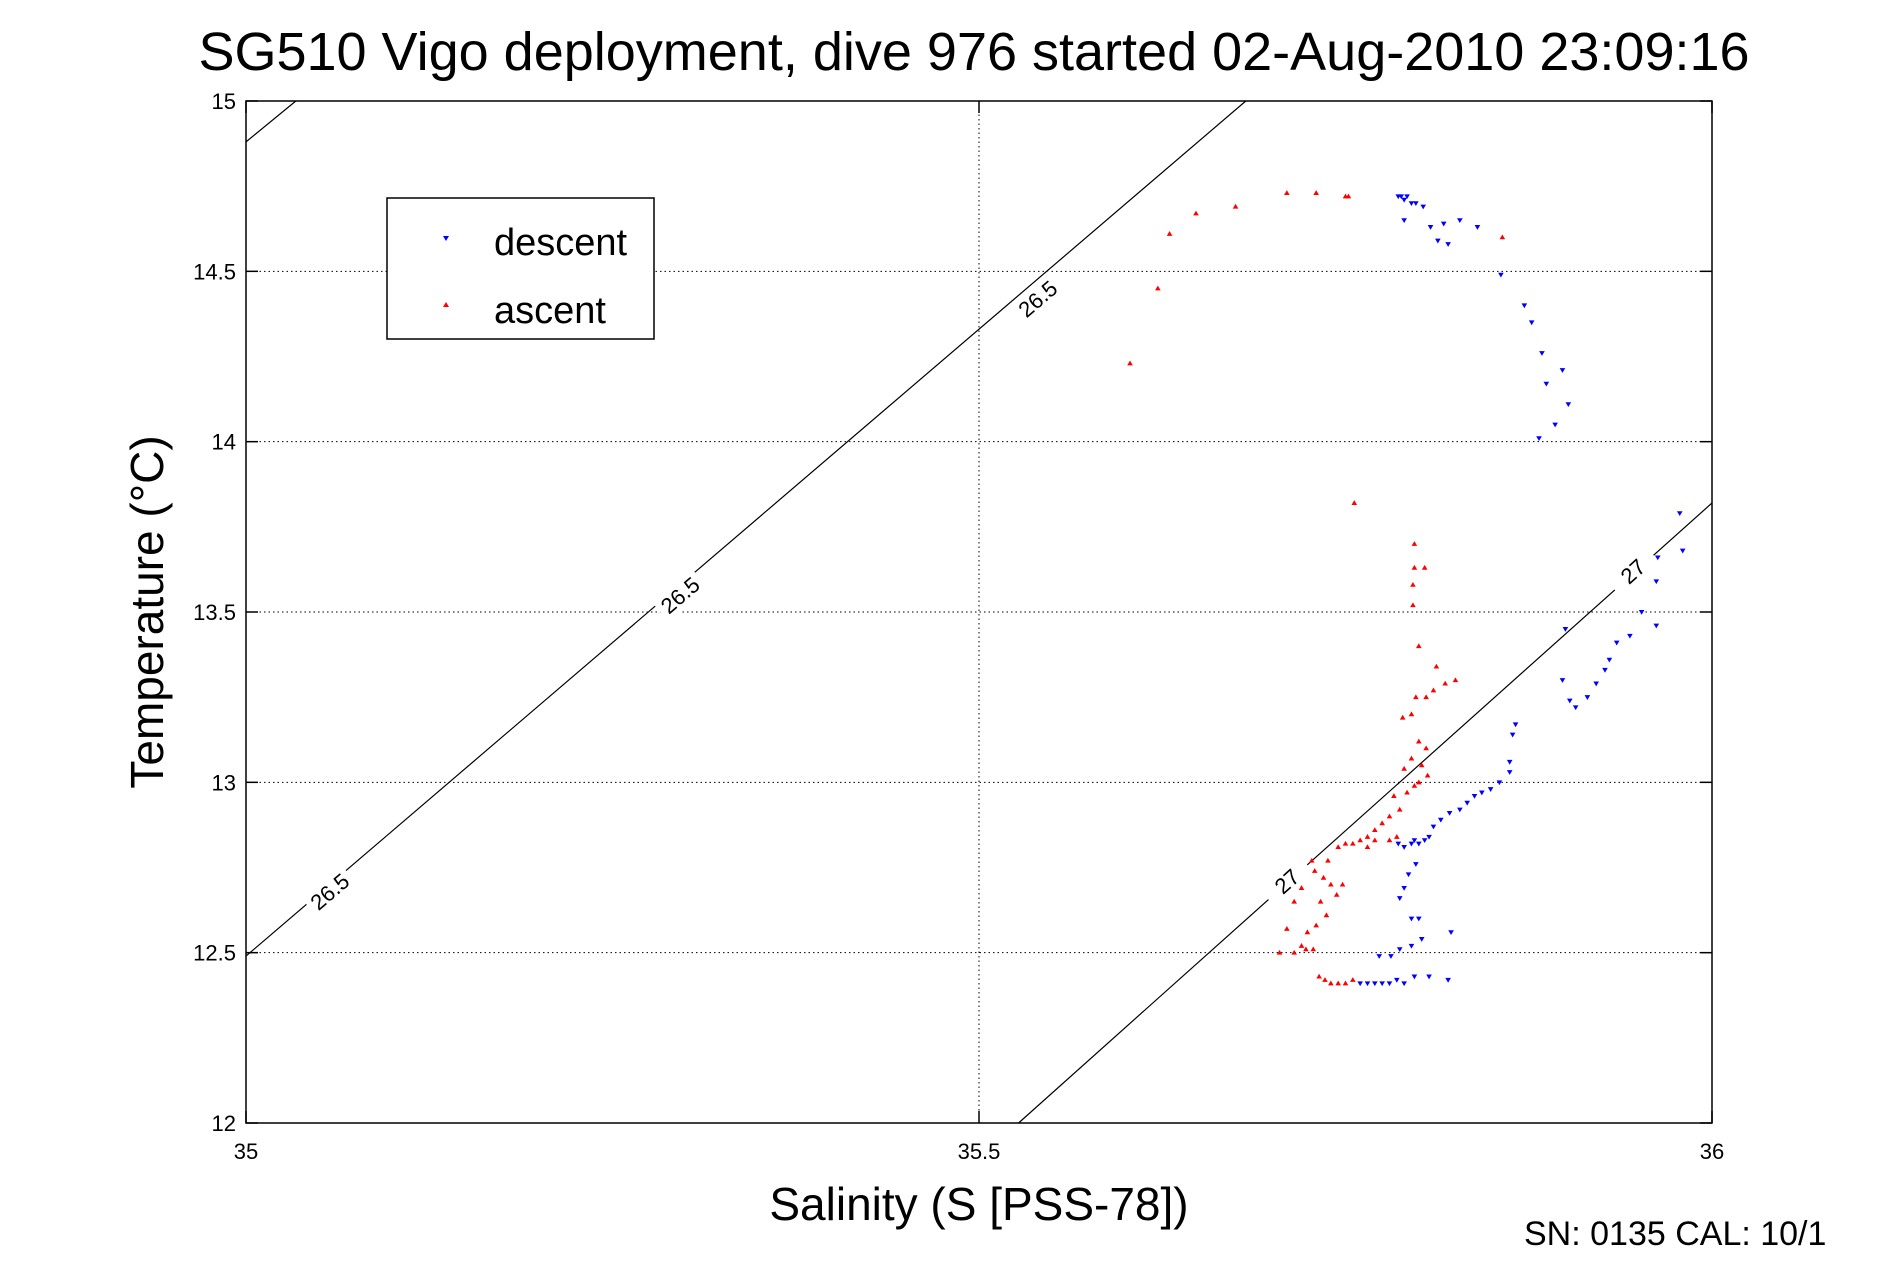 Image resolution: width=1891 pixels, height=1262 pixels. What do you see at coordinates (978, 1204) in the screenshot?
I see `x-axis-label: Salinity (S [PSS-78])` at bounding box center [978, 1204].